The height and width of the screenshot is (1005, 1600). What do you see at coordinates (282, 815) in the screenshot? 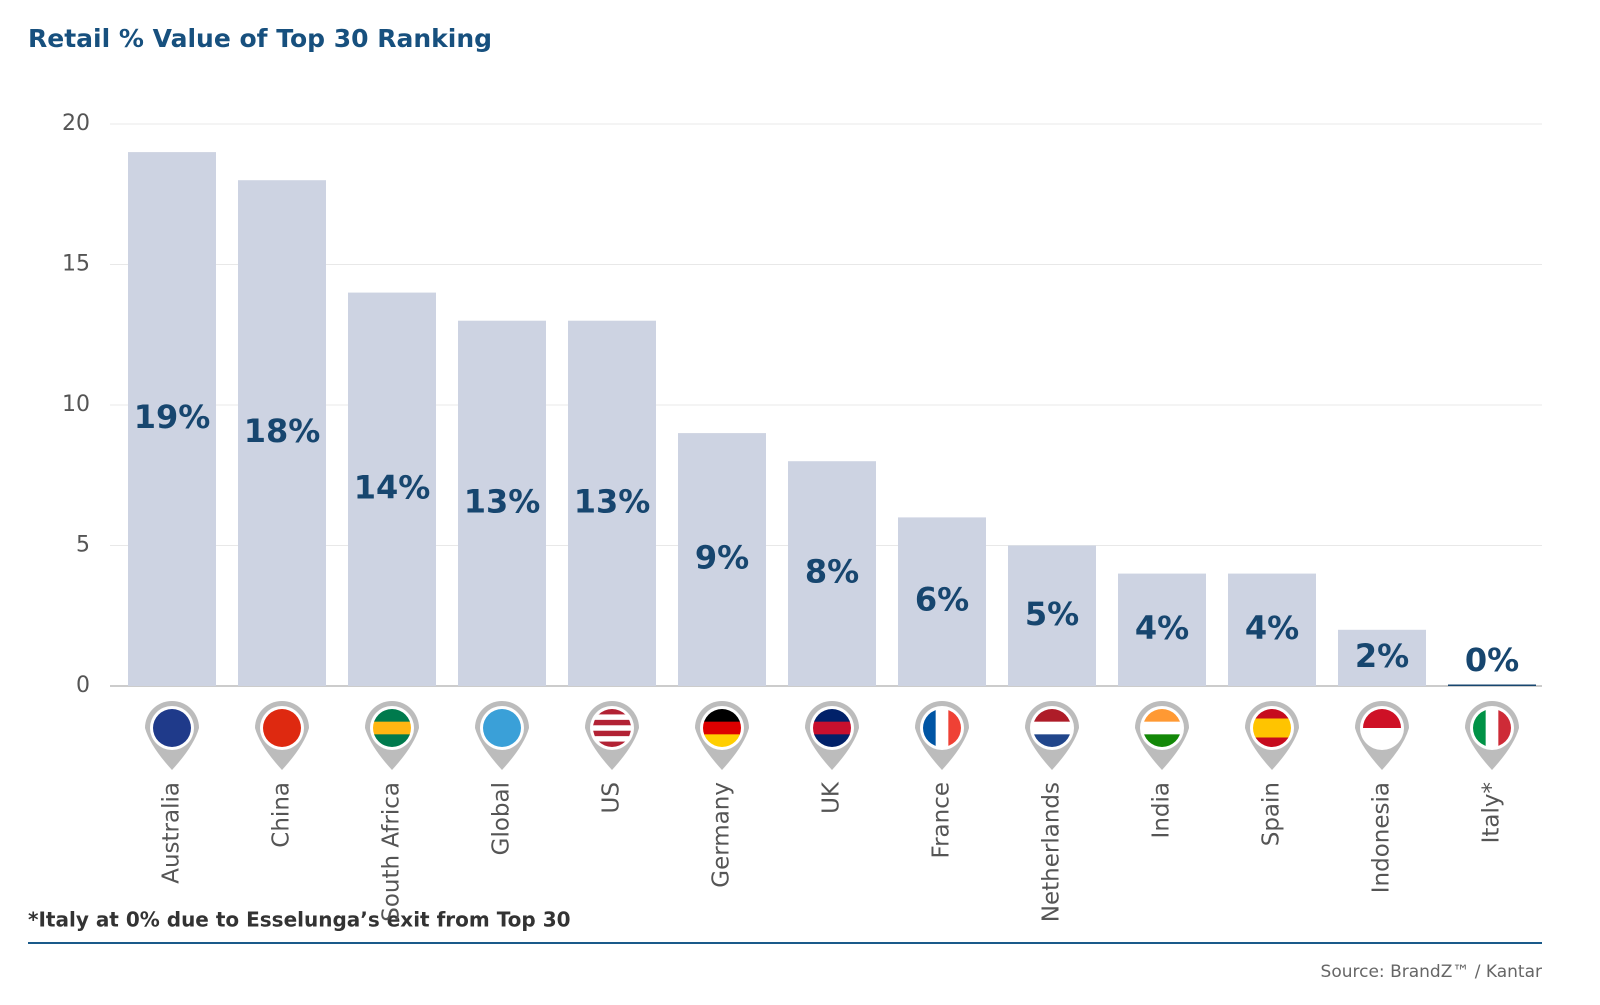
I see `x-tick-label: China` at bounding box center [282, 815].